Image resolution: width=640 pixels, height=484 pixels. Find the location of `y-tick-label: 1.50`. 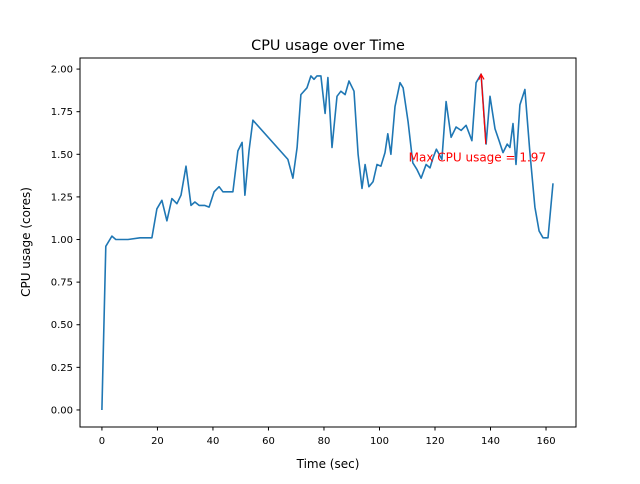

y-tick-label: 1.50 is located at coordinates (62, 155).